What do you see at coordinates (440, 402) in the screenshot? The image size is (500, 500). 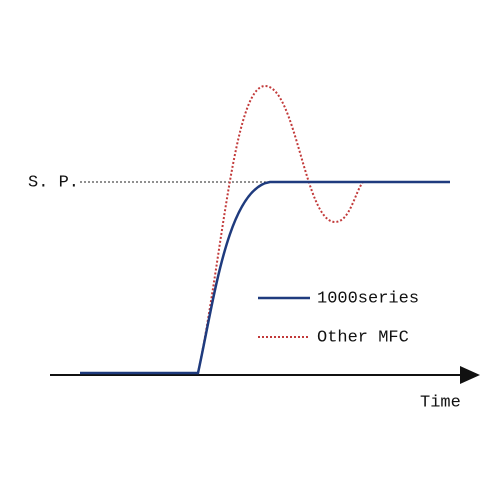 I see `axis-label: Time` at bounding box center [440, 402].